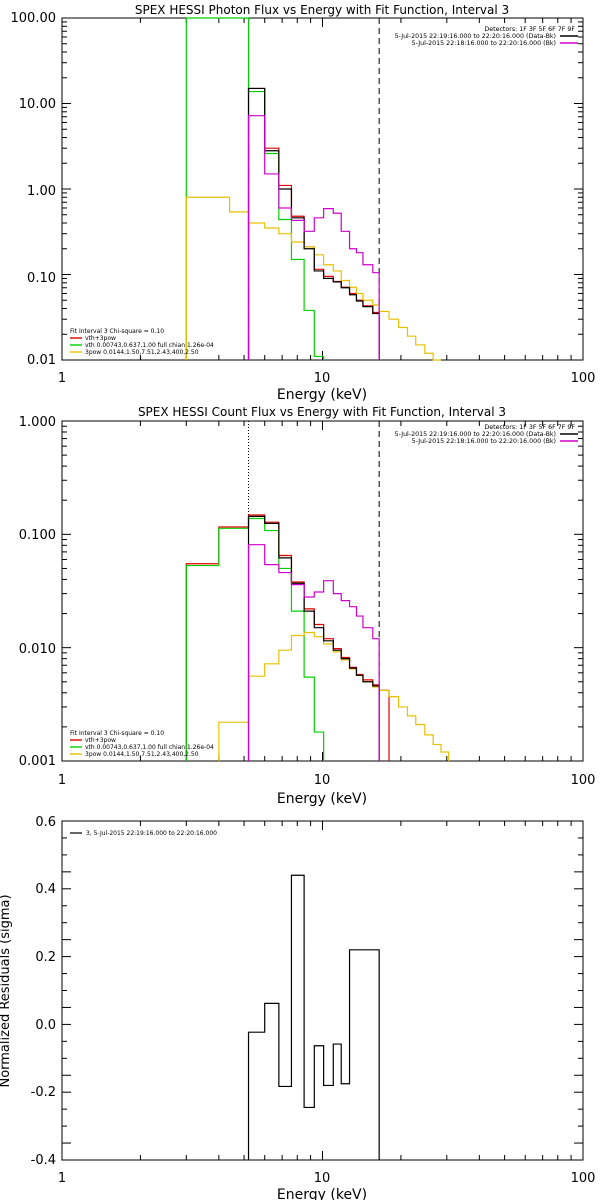 The image size is (600, 1204). I want to click on y-tick-label: 0.01, so click(41, 360).